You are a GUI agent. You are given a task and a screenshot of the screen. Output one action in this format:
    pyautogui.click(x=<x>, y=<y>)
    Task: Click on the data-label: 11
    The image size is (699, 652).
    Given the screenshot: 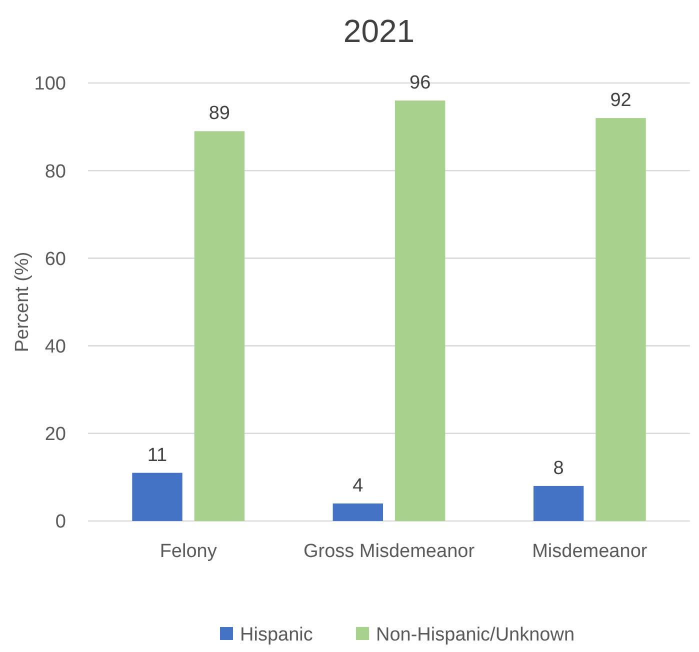 What is the action you would take?
    pyautogui.click(x=157, y=455)
    